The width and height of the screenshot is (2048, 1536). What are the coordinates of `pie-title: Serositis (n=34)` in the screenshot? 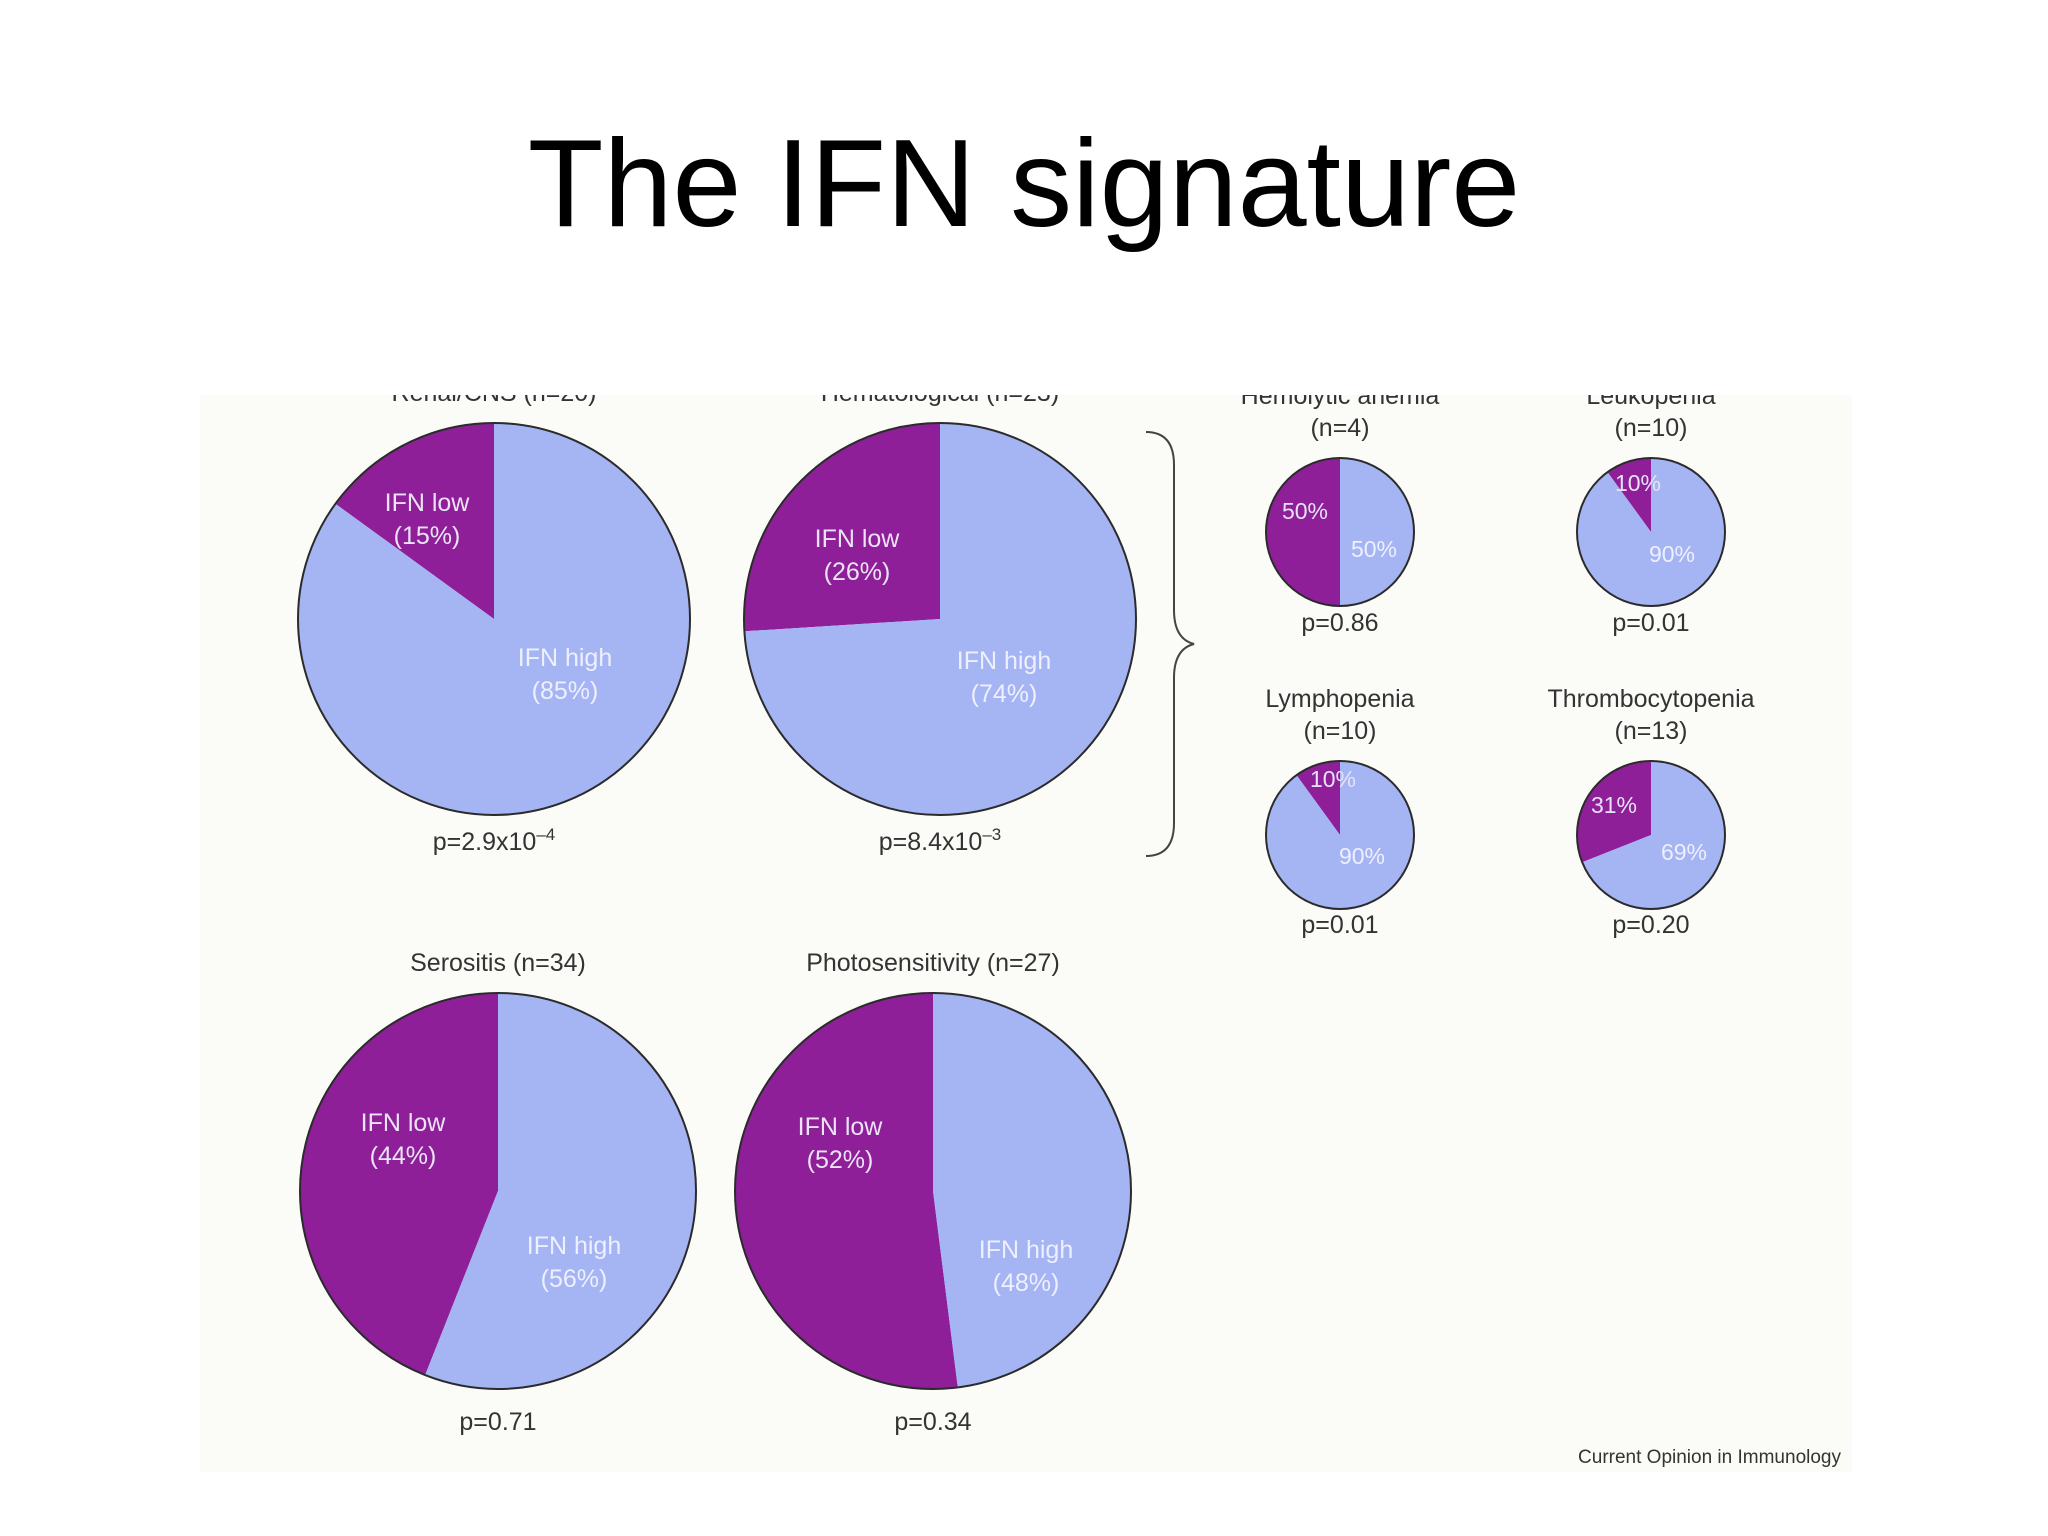 It's located at (498, 963).